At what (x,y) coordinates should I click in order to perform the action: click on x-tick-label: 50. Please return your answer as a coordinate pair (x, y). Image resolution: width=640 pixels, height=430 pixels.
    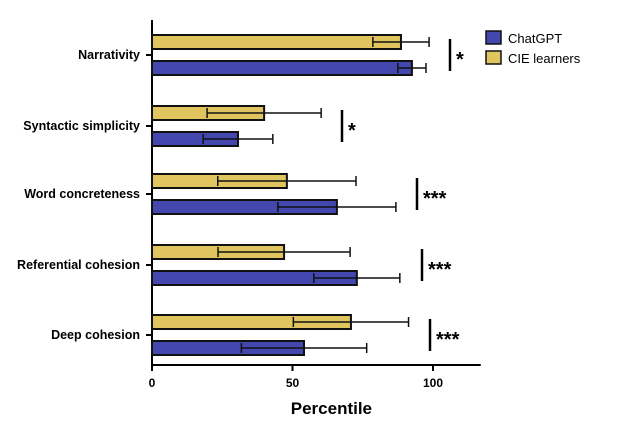
    Looking at the image, I should click on (293, 383).